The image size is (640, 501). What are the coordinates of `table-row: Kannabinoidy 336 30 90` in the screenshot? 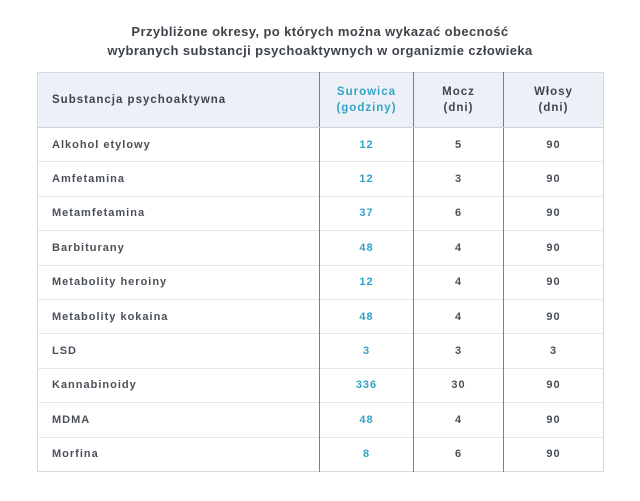 It's located at (320, 385).